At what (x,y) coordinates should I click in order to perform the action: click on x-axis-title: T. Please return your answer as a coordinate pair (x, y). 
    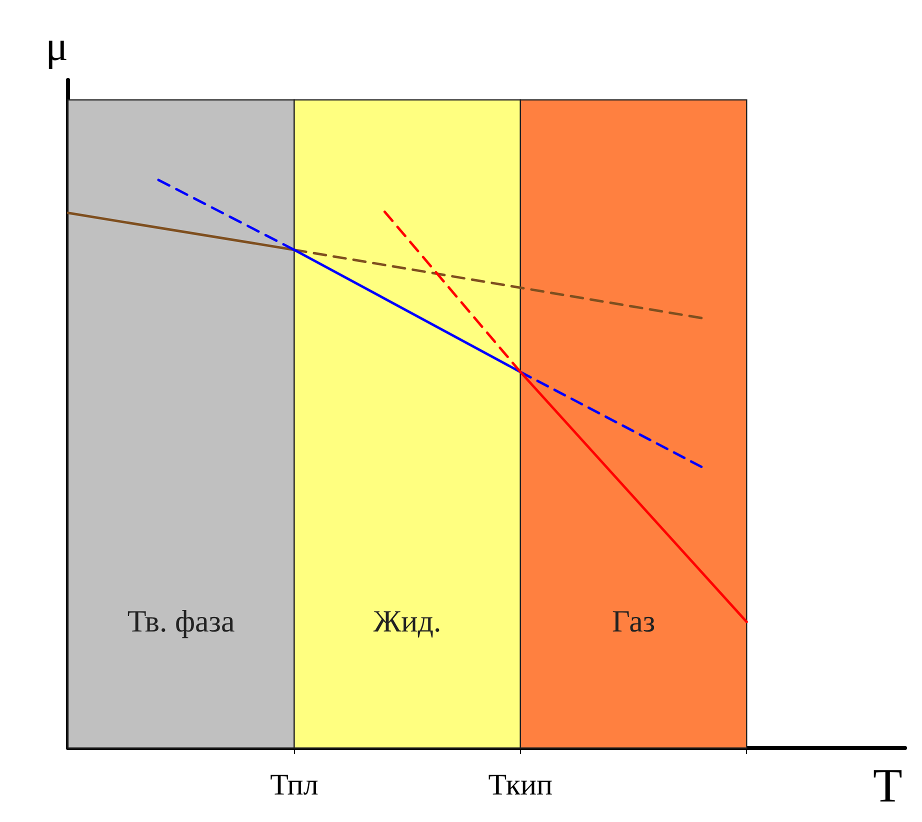
    Looking at the image, I should click on (887, 786).